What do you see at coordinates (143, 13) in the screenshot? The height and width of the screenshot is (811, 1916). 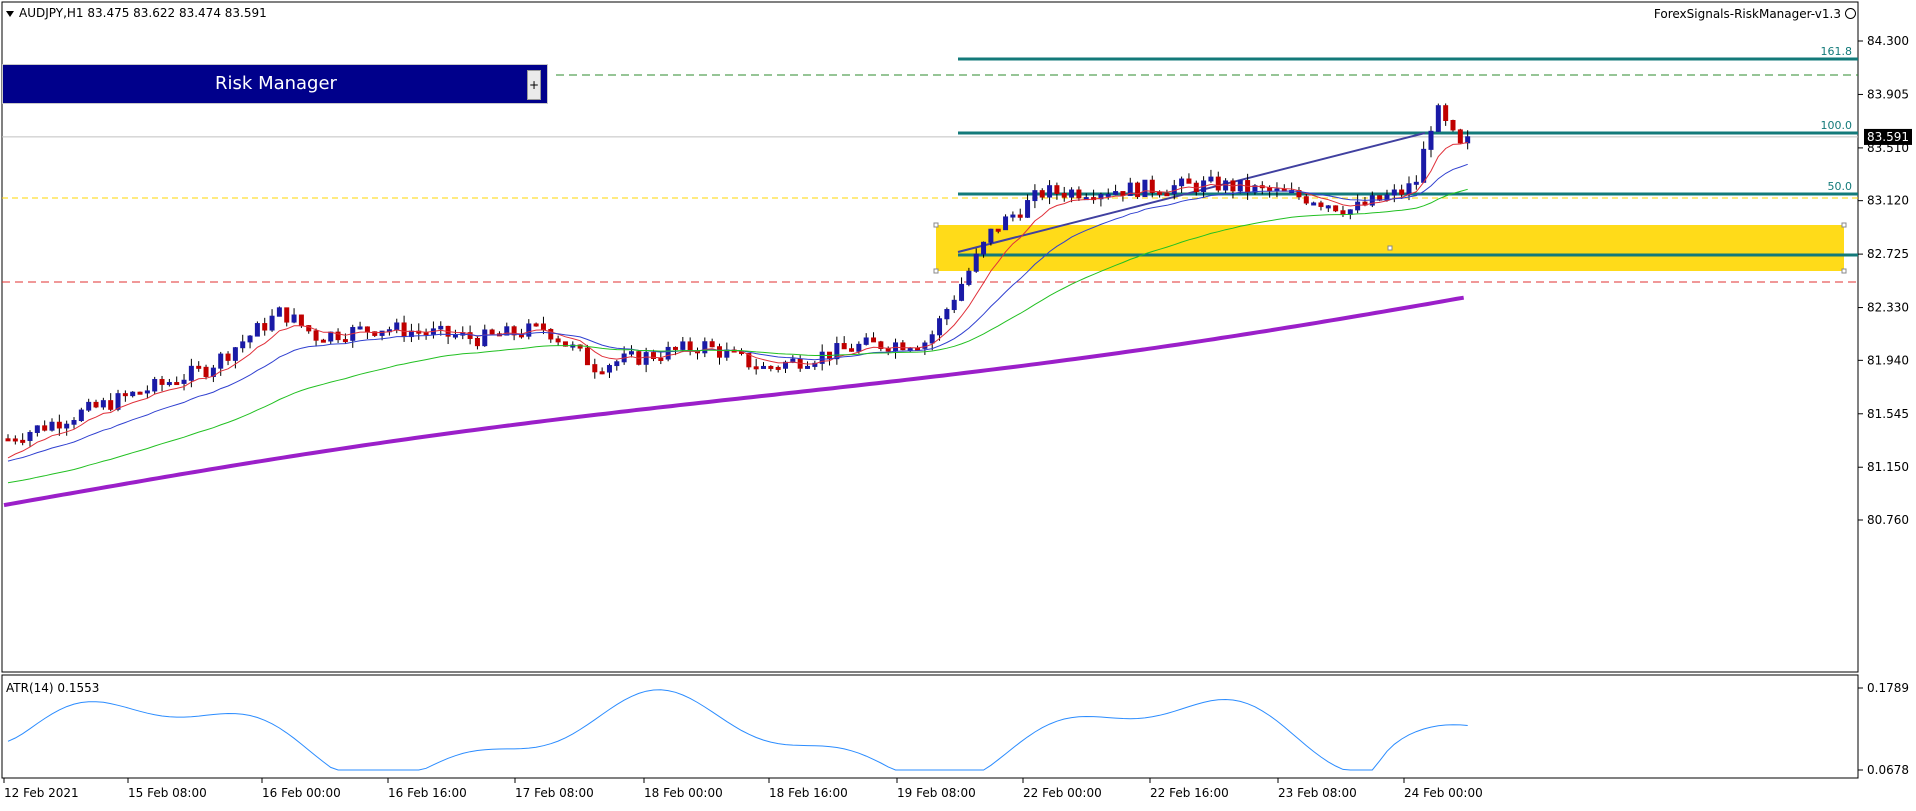 I see `symbol-info-text: AUDJPY,H1 83.475 83.622 83.474 83.591` at bounding box center [143, 13].